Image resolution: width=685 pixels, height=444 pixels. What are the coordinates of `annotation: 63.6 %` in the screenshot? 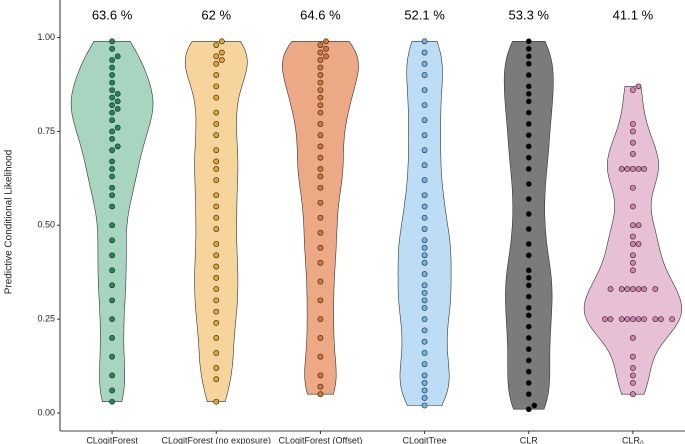 It's located at (112, 14).